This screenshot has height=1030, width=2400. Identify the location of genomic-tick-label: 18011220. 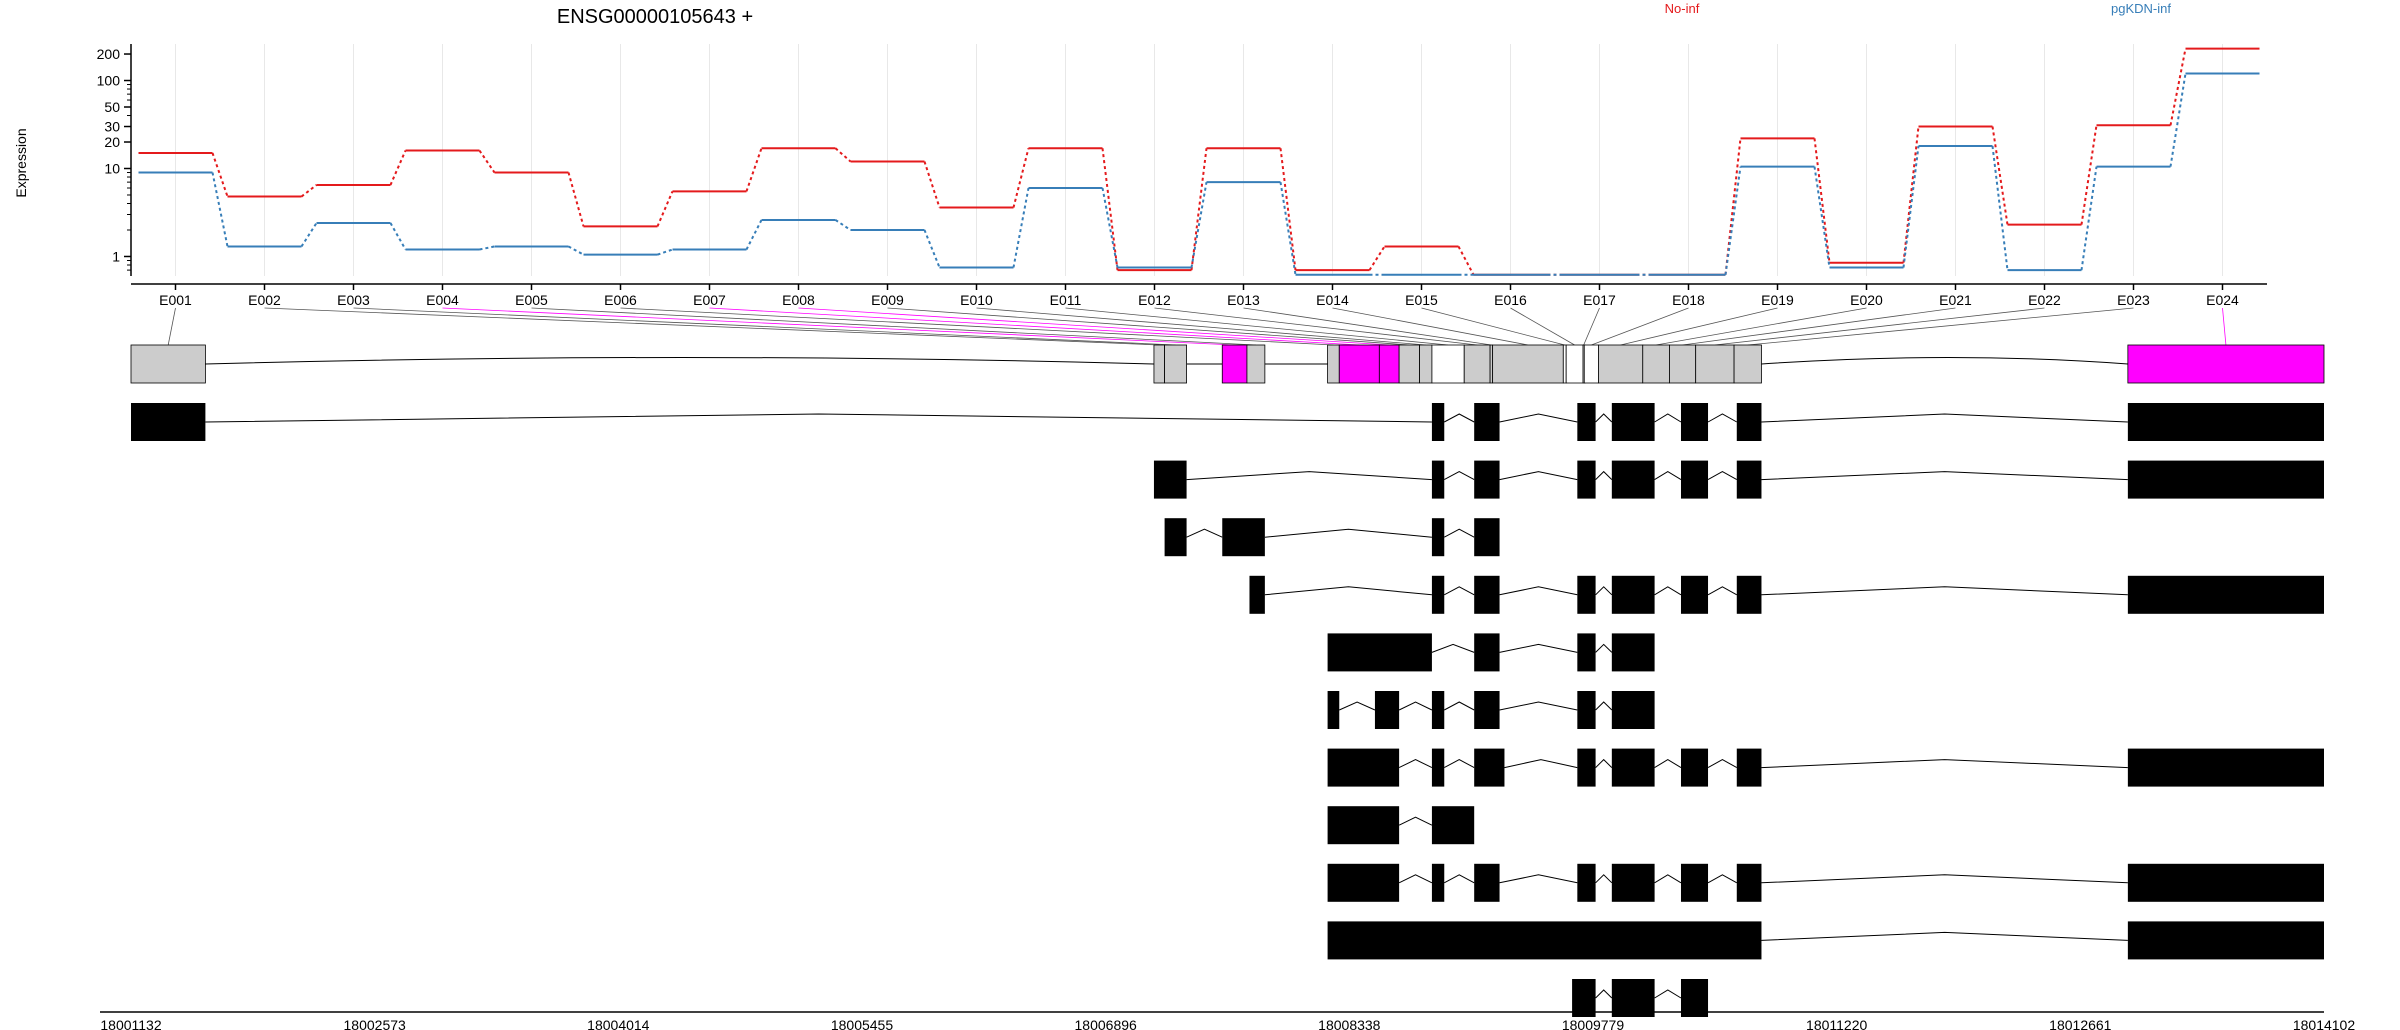
(1836, 1023).